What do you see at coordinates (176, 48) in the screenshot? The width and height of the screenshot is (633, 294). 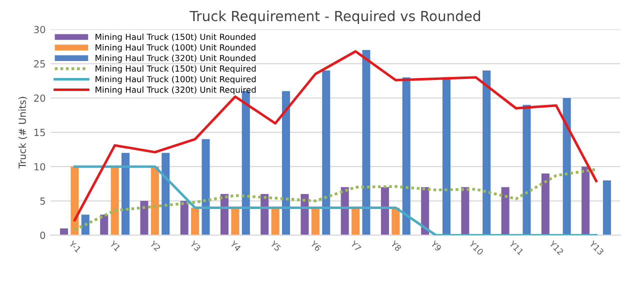 I see `legend-label: Mining Haul Truck (100t) Unit Rounded` at bounding box center [176, 48].